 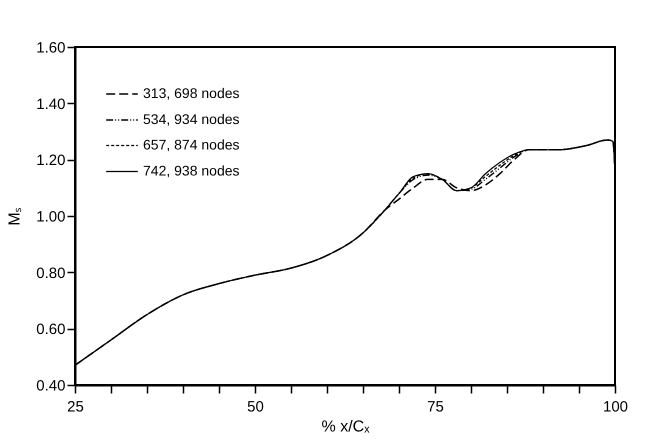 I want to click on legend-label: 534, 934 nodes, so click(x=191, y=119).